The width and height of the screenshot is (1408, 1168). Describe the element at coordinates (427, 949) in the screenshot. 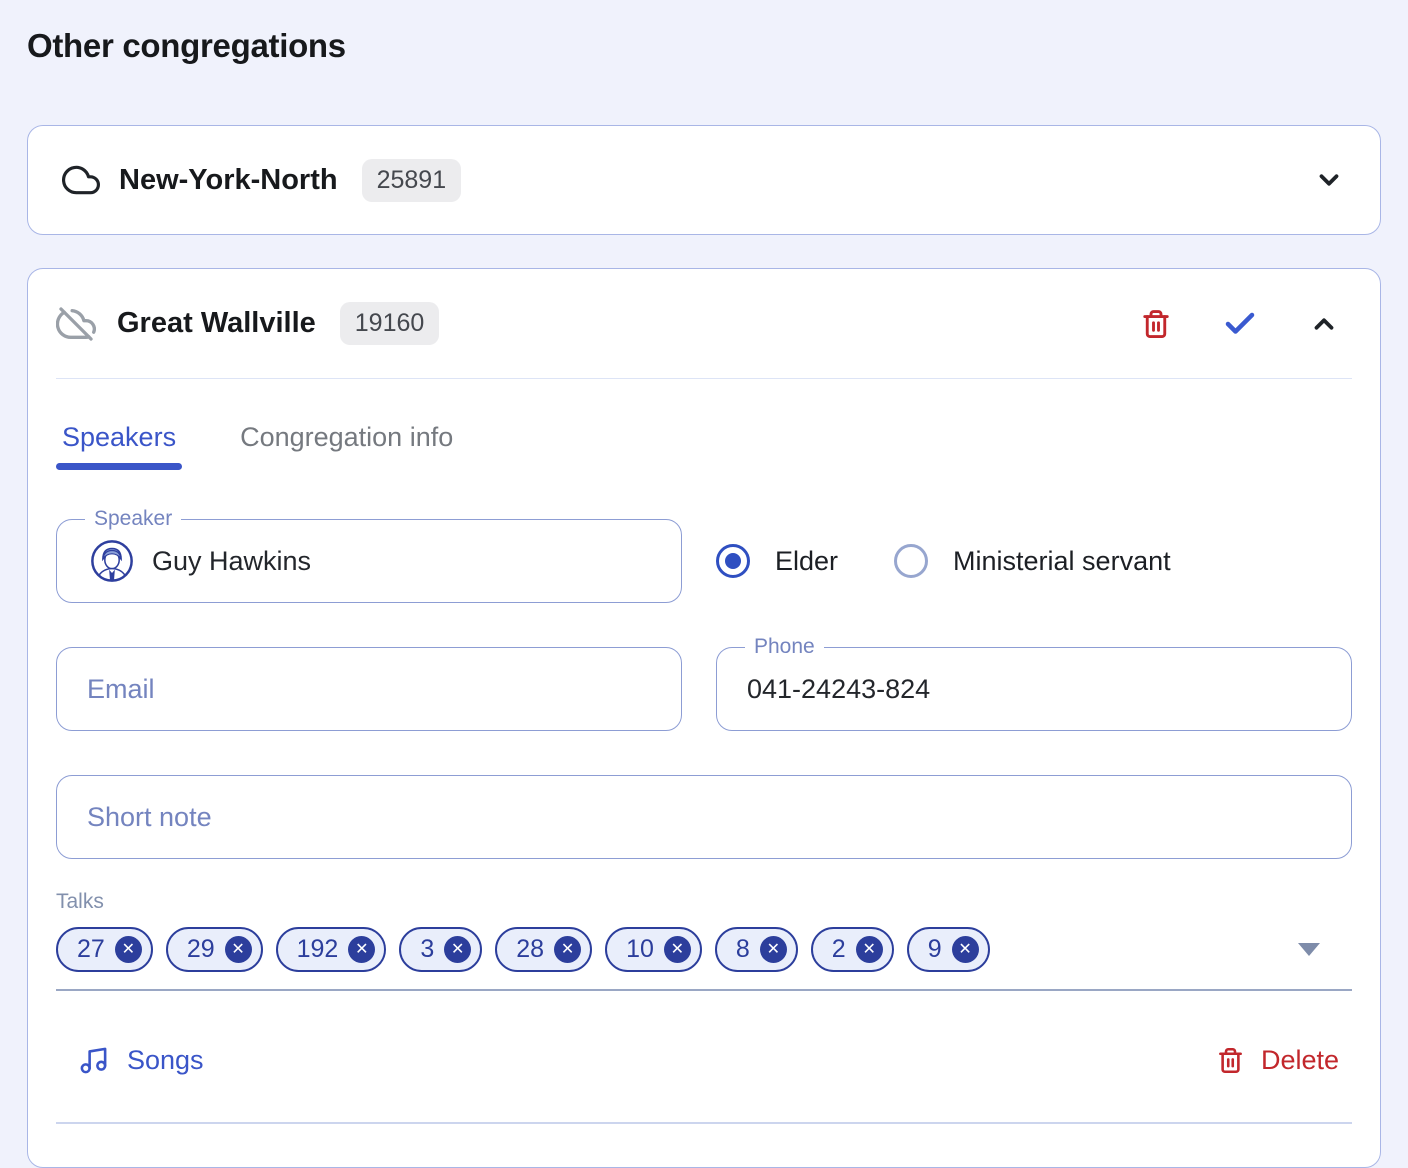

I see `talk-chip-value: 3` at that location.